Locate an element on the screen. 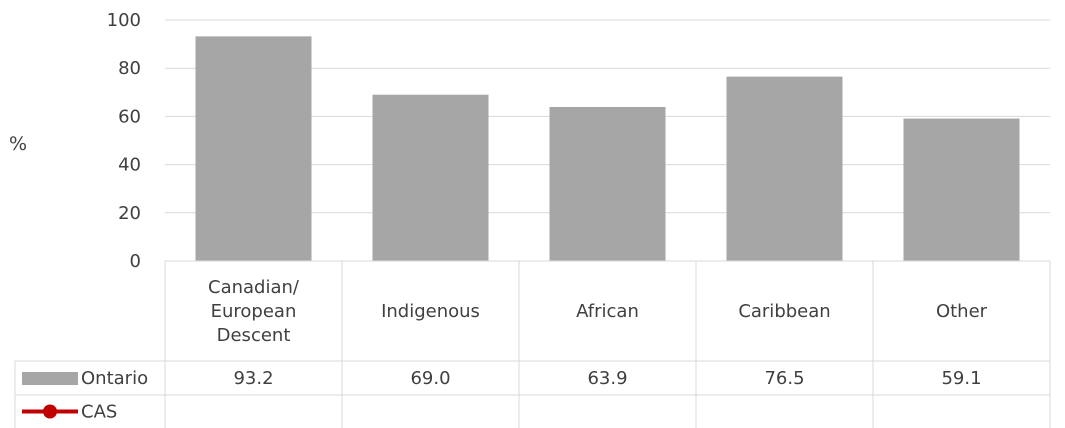 The width and height of the screenshot is (1065, 428). x-category-label: Caribbean is located at coordinates (784, 311).